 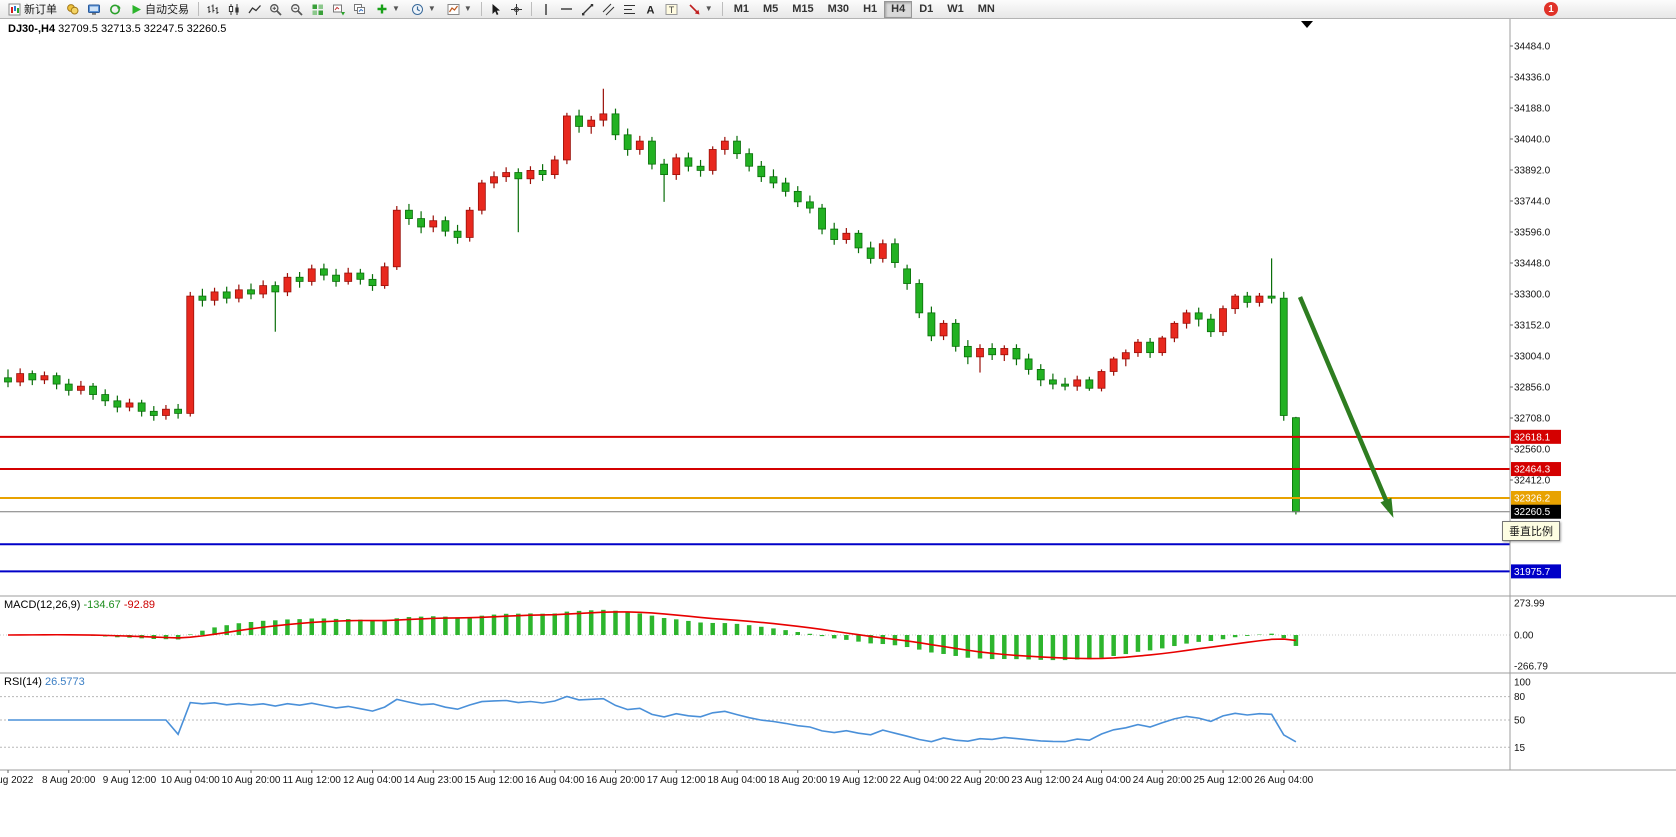 I want to click on price-axis-label: 33596.0, so click(x=1532, y=233).